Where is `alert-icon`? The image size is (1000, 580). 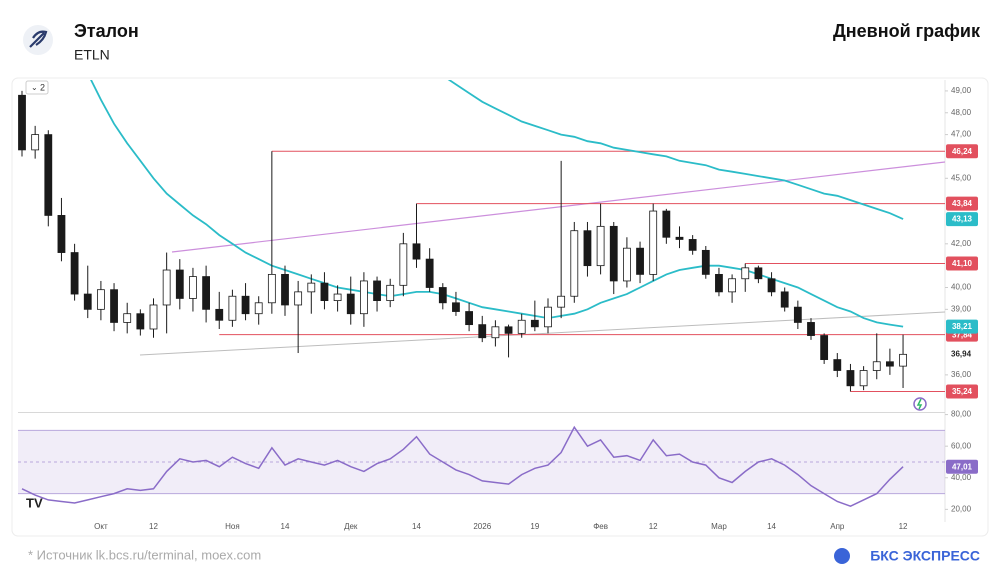
alert-icon is located at coordinates (920, 404).